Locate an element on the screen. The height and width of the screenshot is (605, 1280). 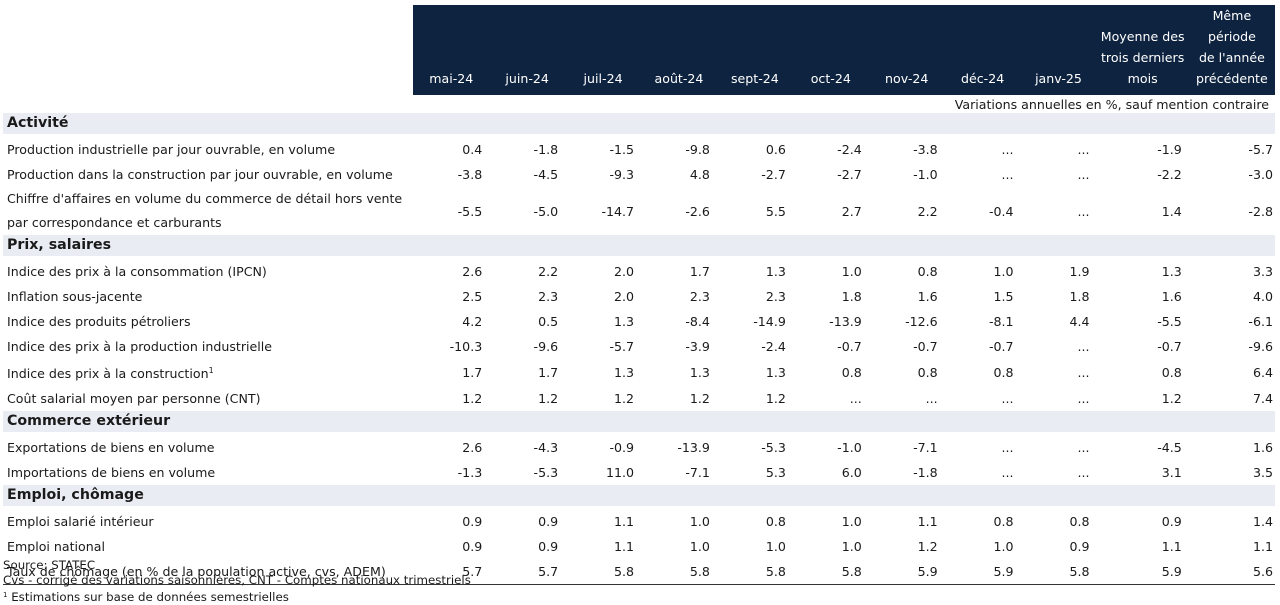
value-cell: 1.1 is located at coordinates (927, 521).